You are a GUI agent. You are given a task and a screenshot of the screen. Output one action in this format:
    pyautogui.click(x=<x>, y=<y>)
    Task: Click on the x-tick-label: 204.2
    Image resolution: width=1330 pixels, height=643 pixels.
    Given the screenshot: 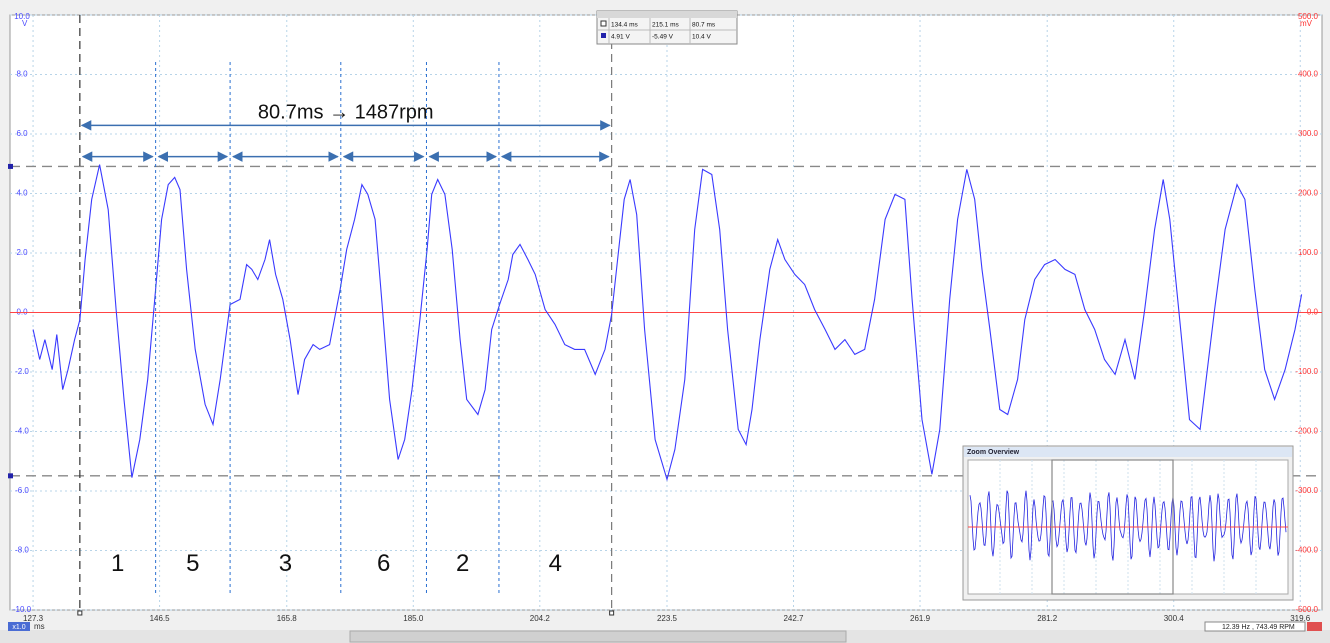 What is the action you would take?
    pyautogui.click(x=540, y=618)
    